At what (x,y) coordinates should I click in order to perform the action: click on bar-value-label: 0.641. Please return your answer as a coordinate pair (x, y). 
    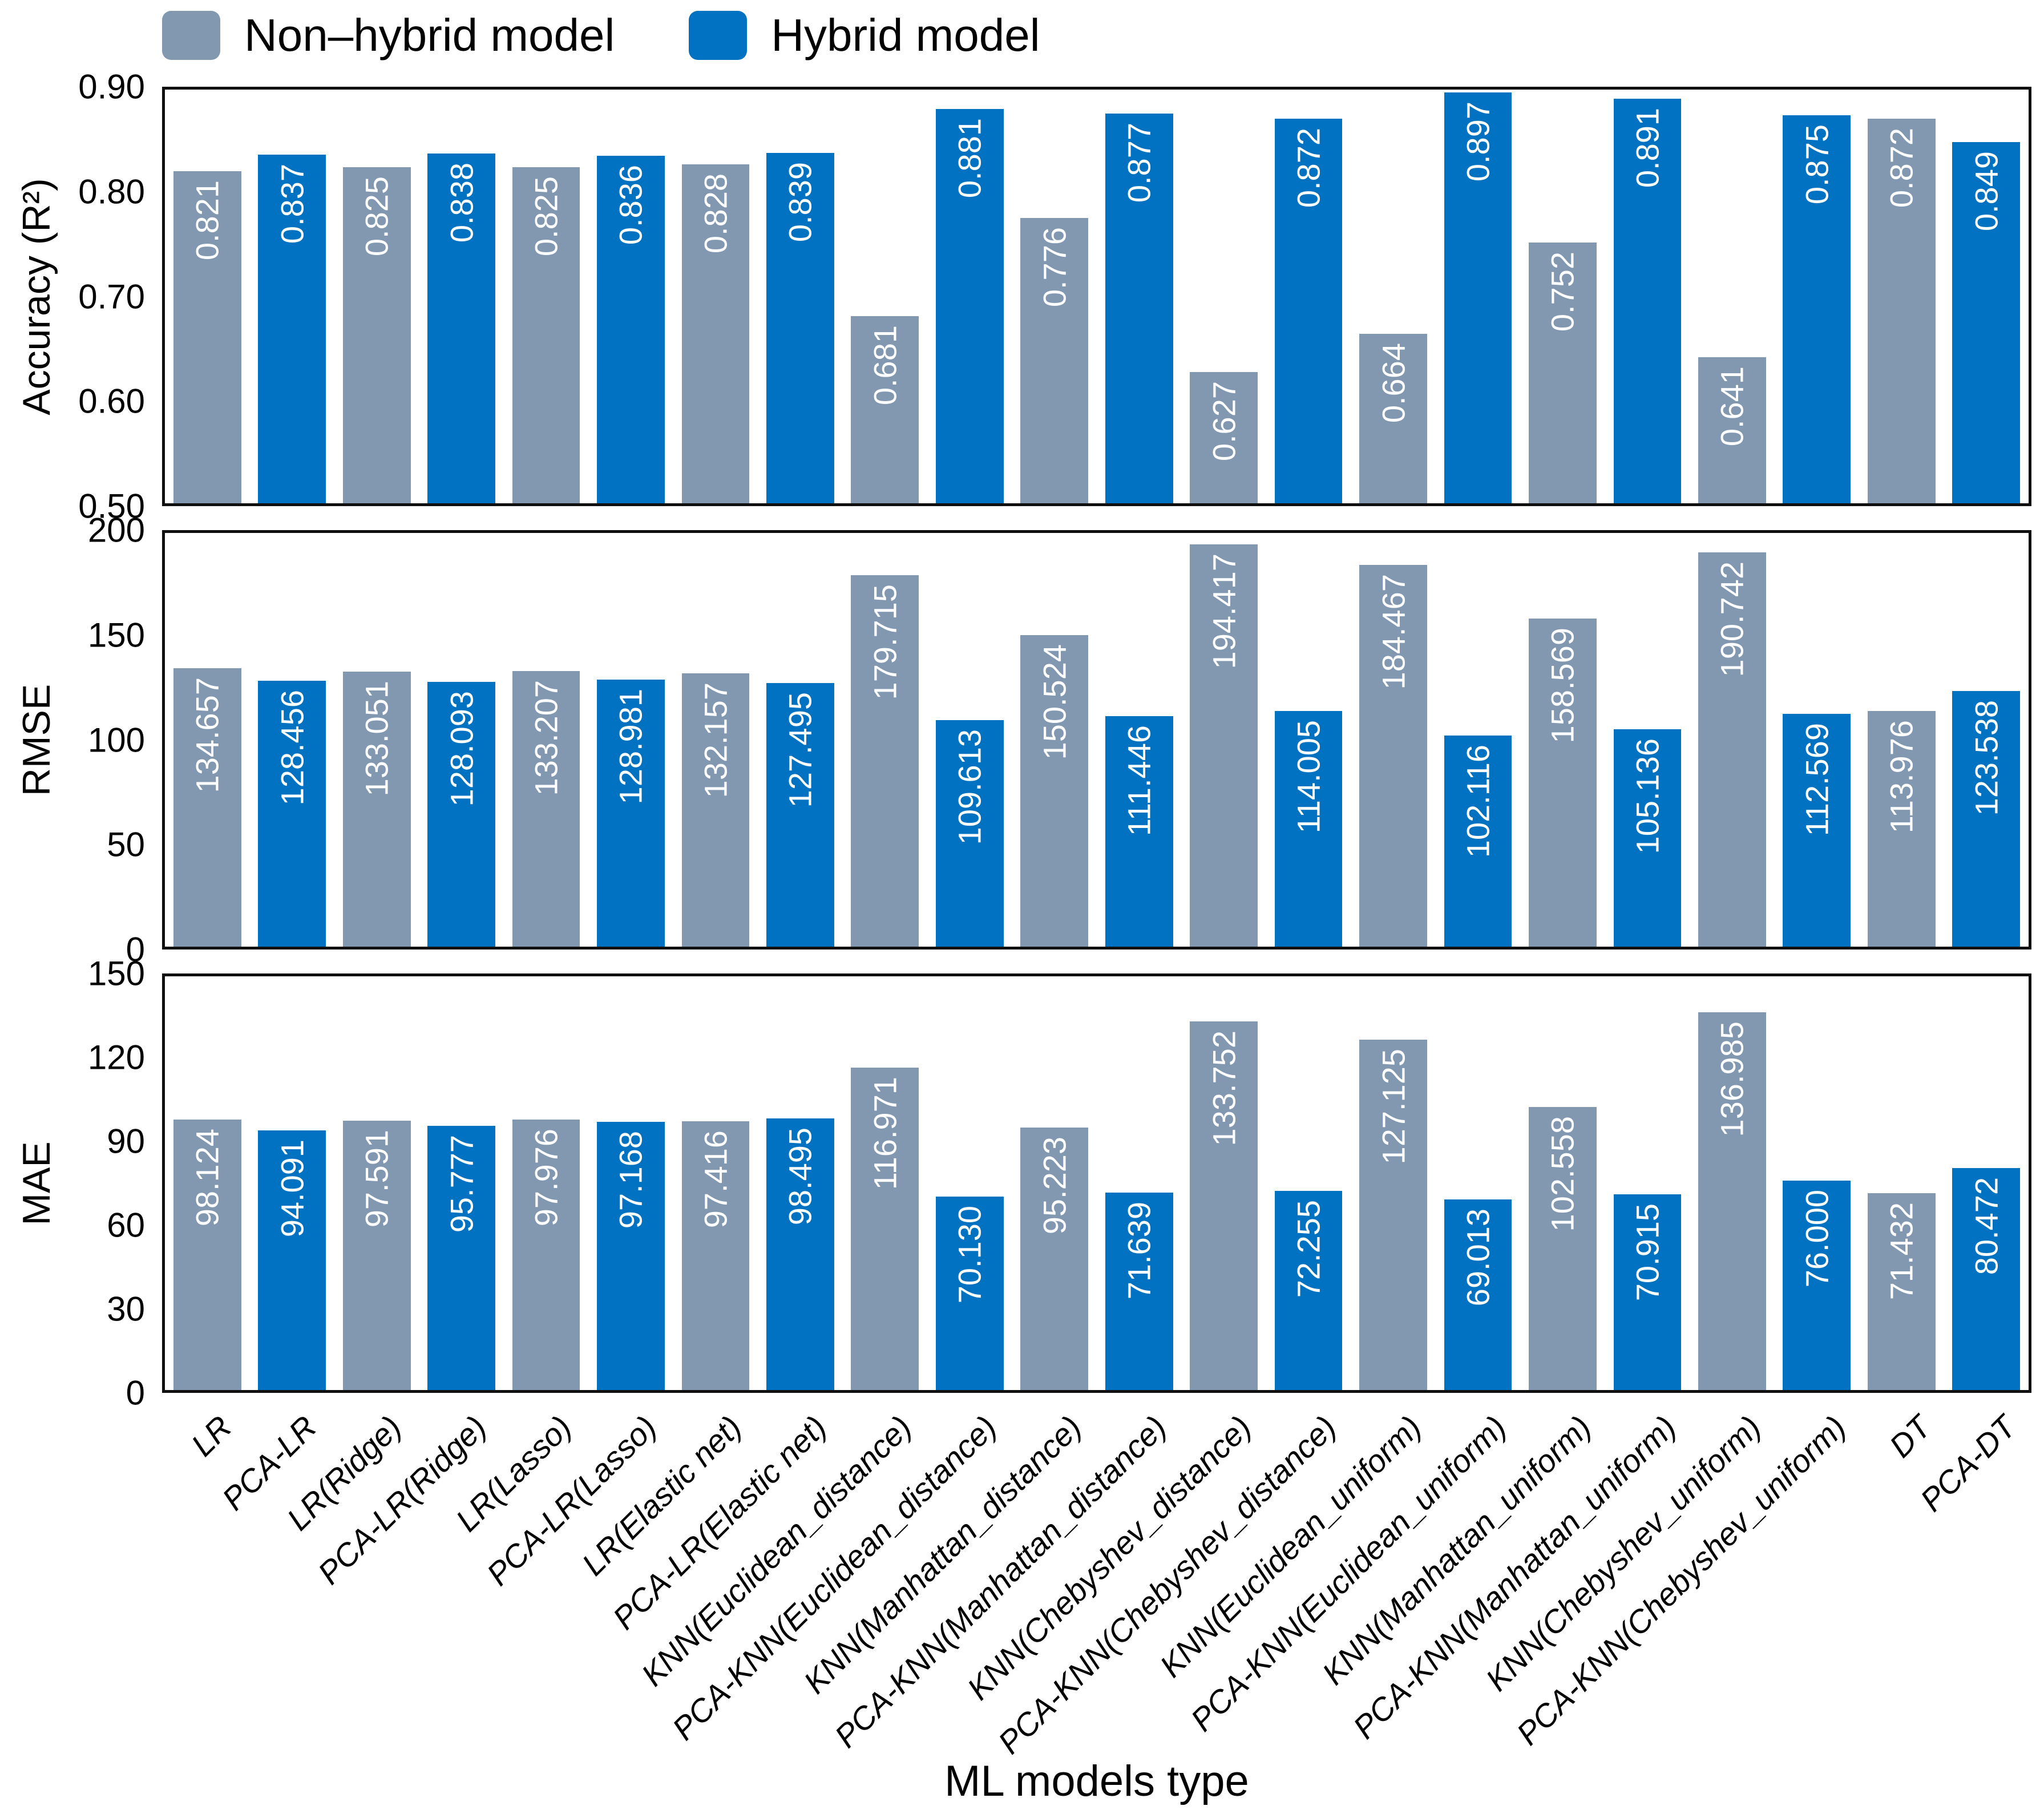
    Looking at the image, I should click on (1732, 406).